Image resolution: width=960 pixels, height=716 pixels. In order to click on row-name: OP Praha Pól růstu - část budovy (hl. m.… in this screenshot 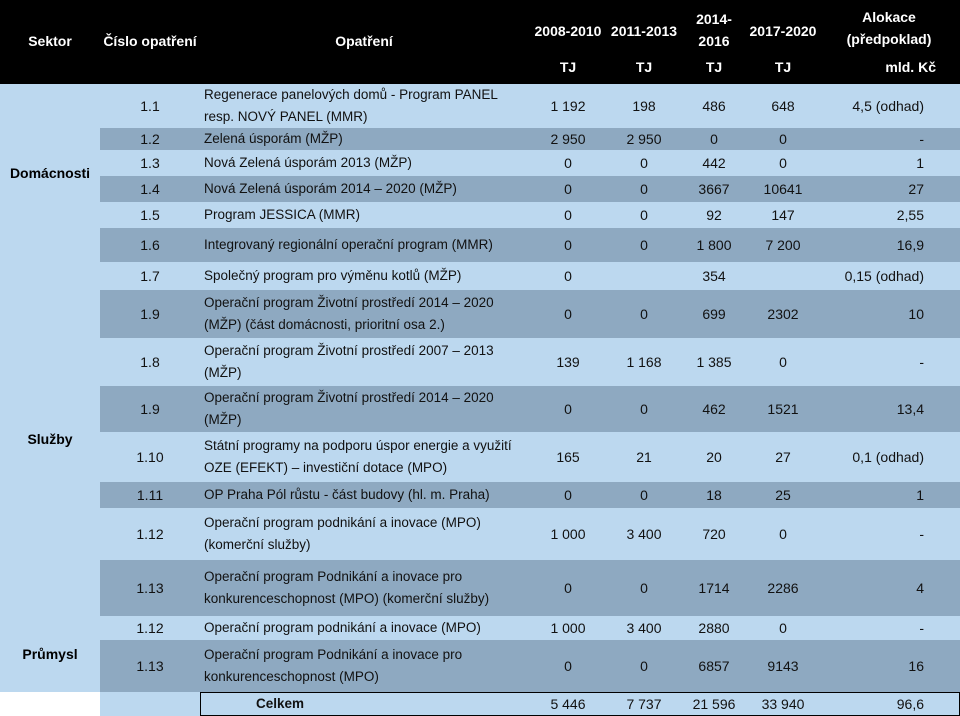, I will do `click(364, 495)`.